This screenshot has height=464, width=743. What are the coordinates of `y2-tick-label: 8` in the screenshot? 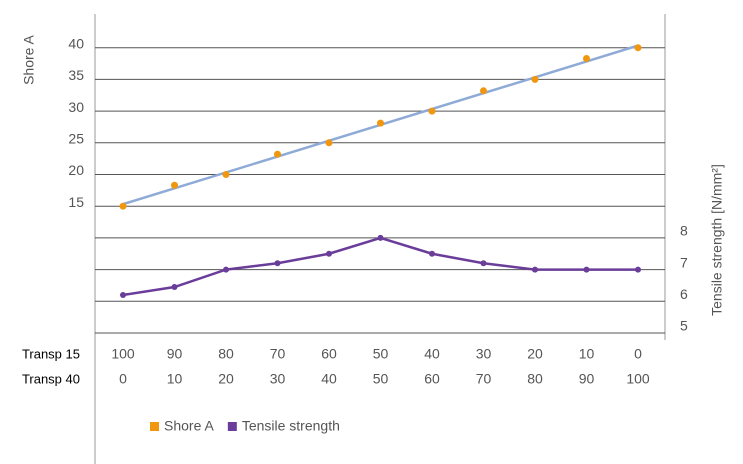 It's located at (684, 231).